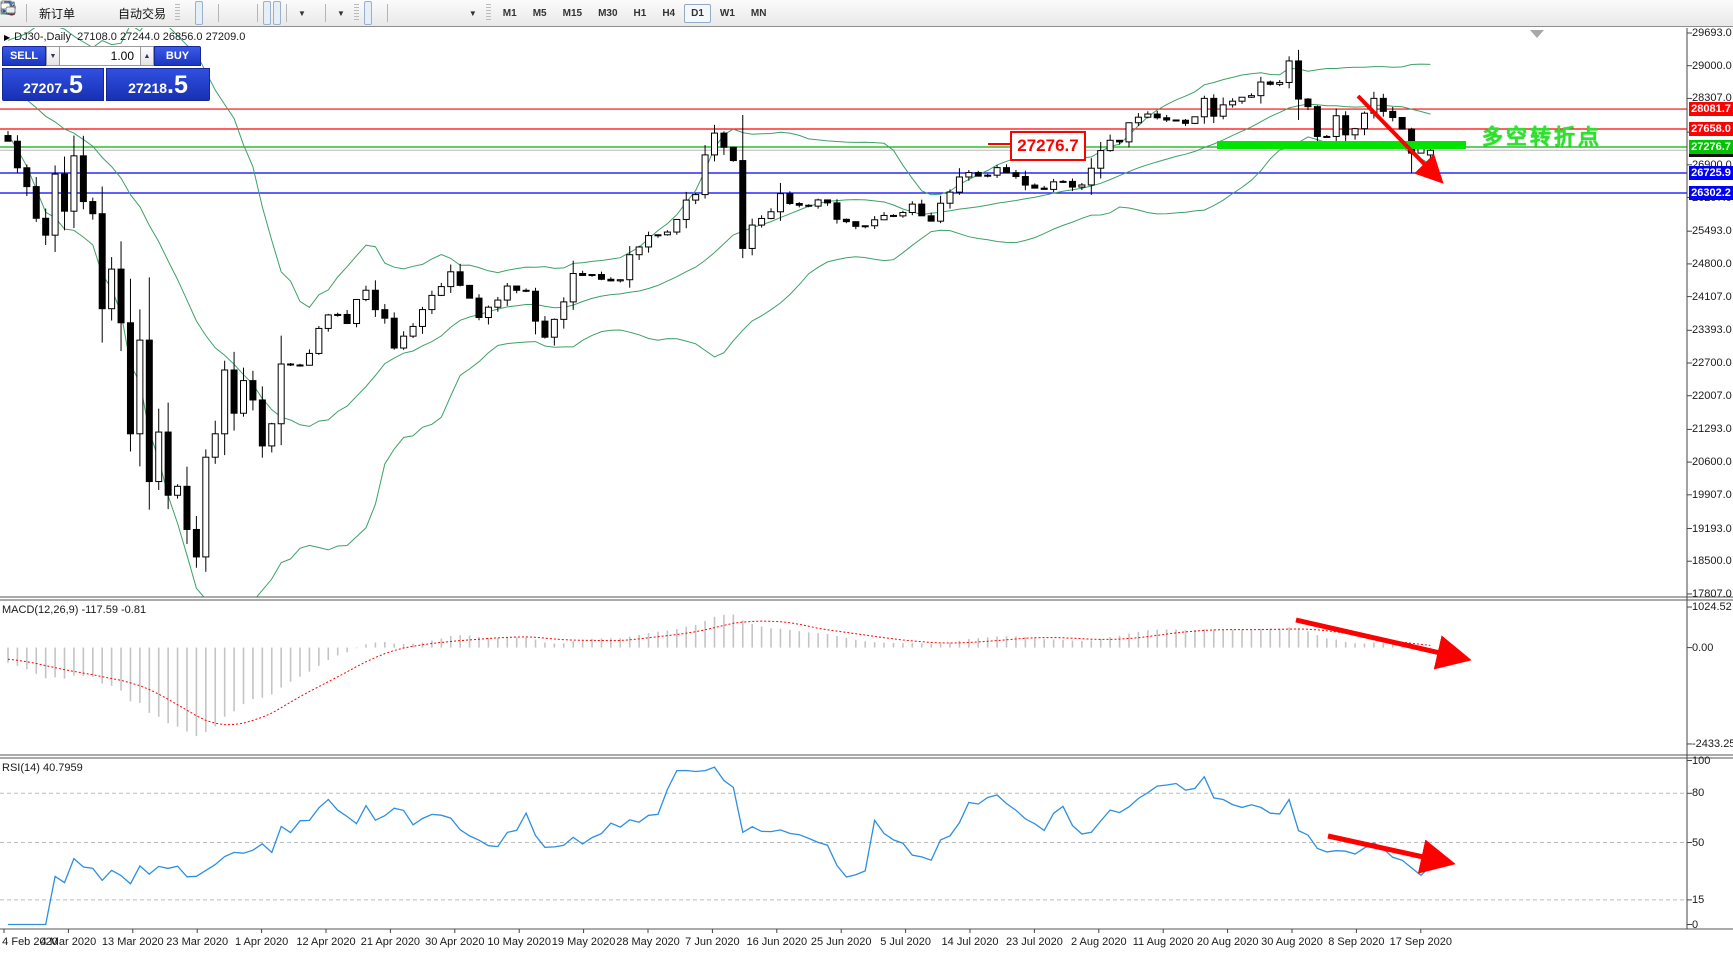  What do you see at coordinates (74, 610) in the screenshot?
I see `macd-indicator-label: MACD(12,26,9) -117.59 -0.81` at bounding box center [74, 610].